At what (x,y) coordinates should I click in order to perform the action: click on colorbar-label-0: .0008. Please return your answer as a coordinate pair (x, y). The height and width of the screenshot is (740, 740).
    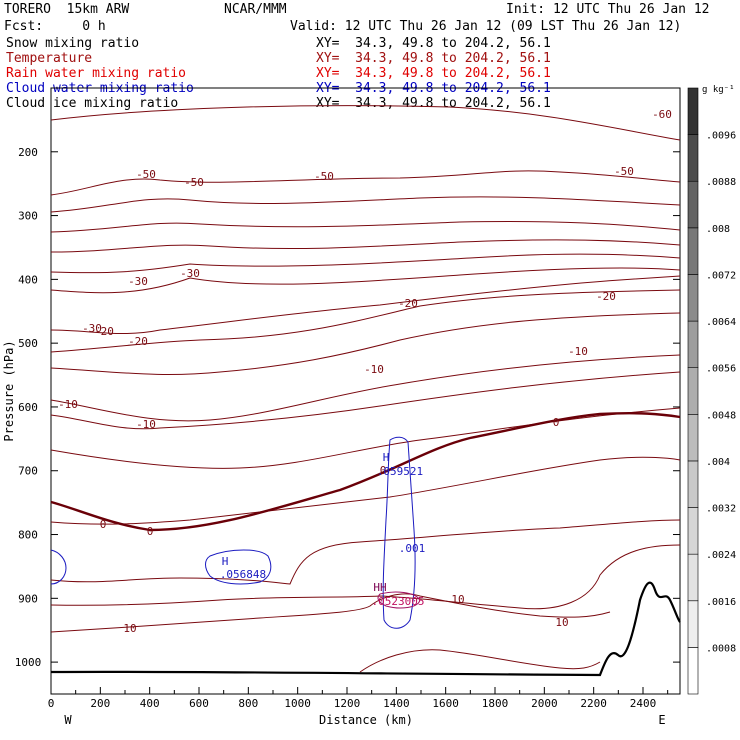
    Looking at the image, I should click on (721, 648).